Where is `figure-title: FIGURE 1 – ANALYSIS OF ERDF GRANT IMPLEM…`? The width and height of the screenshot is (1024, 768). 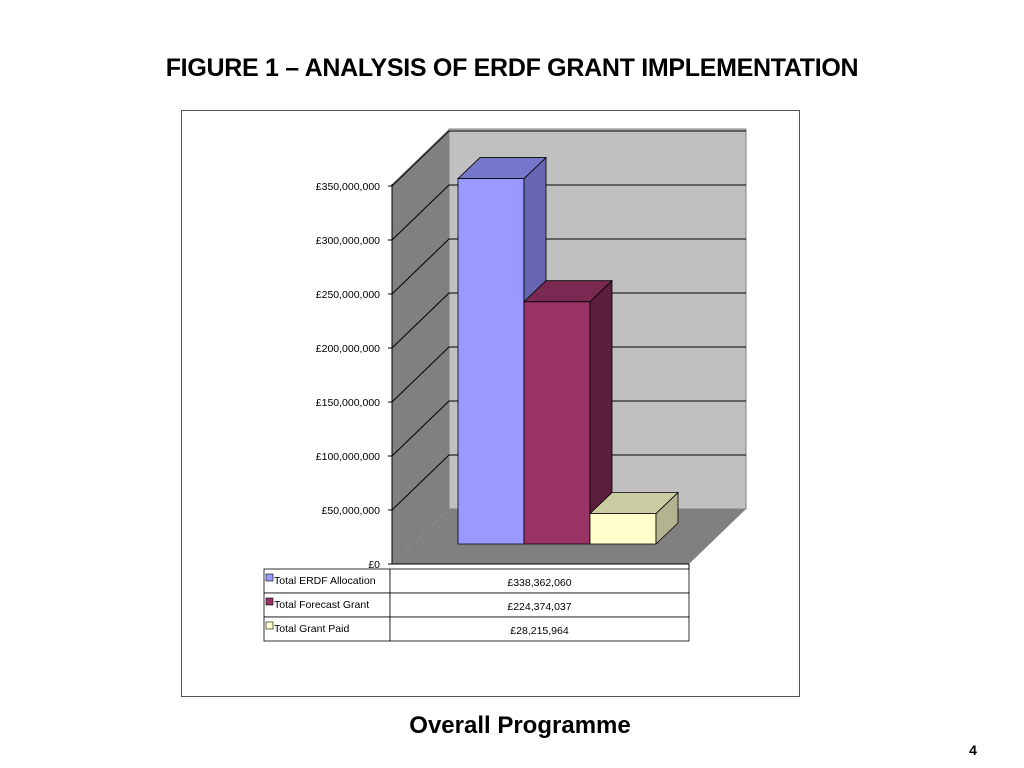 figure-title: FIGURE 1 – ANALYSIS OF ERDF GRANT IMPLEM… is located at coordinates (512, 68).